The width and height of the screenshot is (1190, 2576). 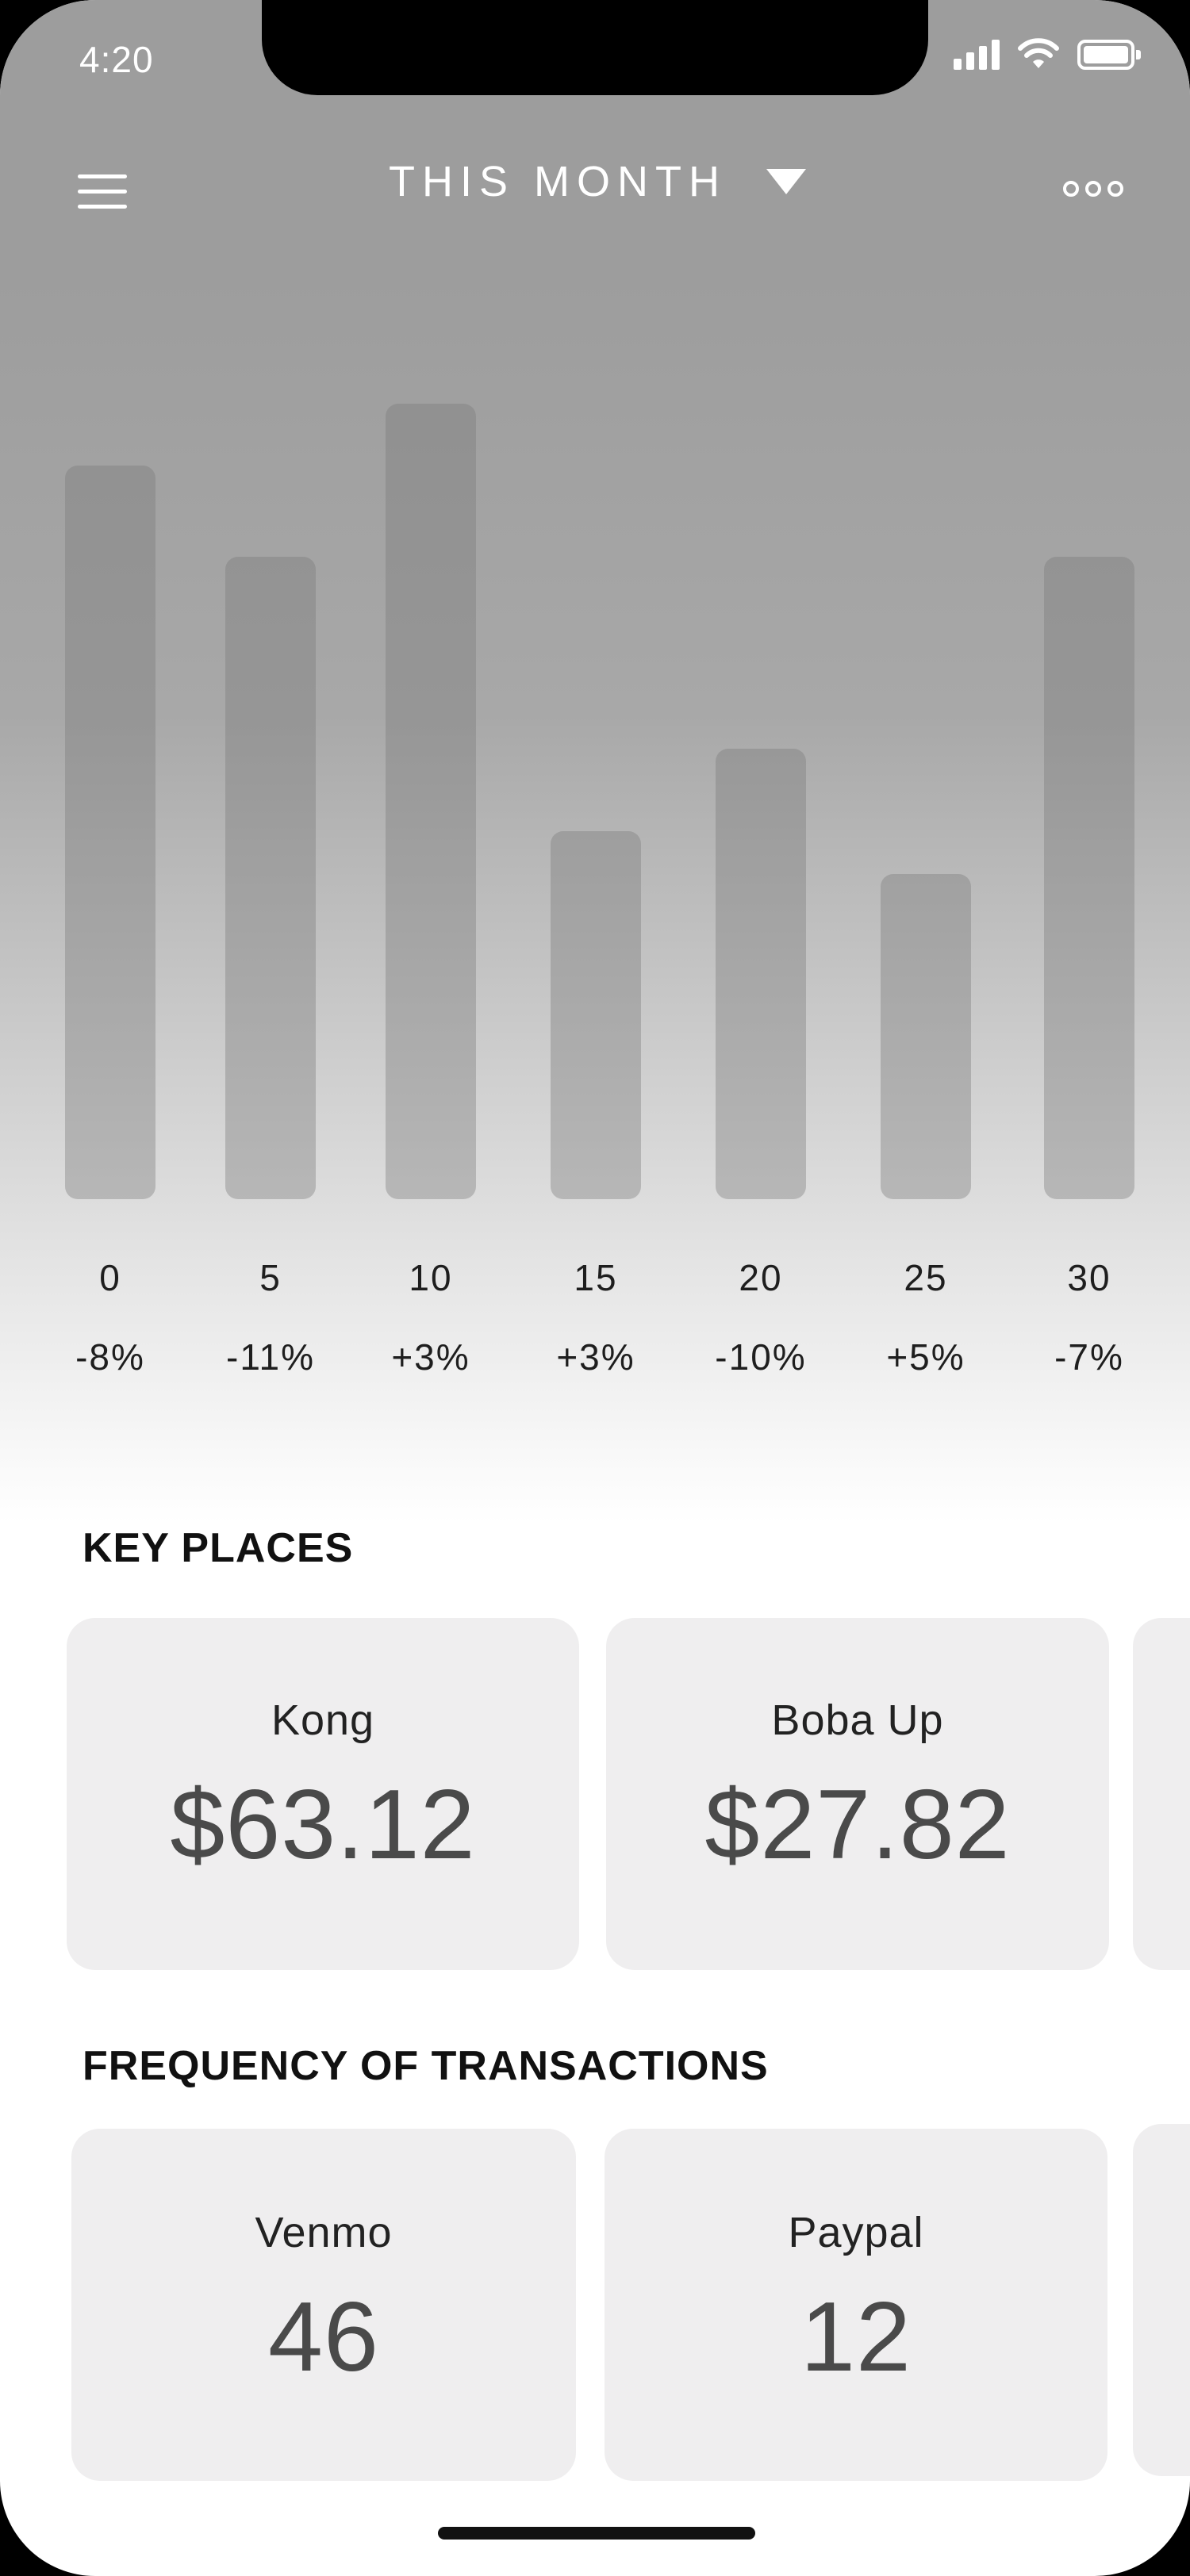 What do you see at coordinates (856, 2338) in the screenshot?
I see `frequency-count: 12` at bounding box center [856, 2338].